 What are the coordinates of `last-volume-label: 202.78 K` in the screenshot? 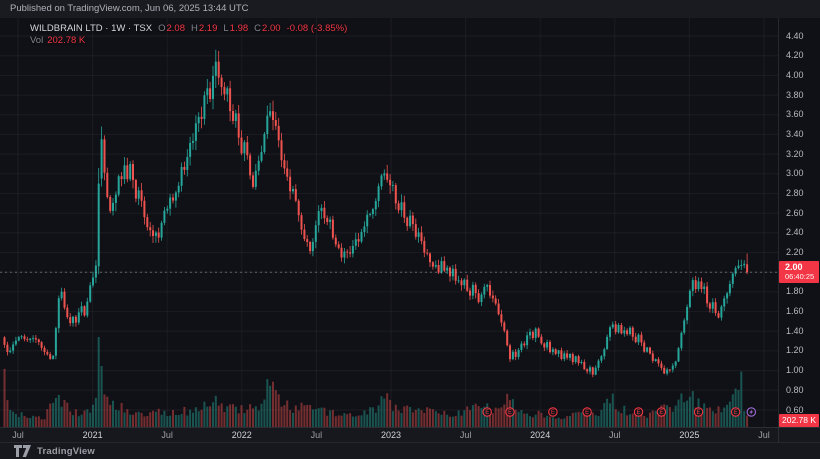 It's located at (799, 420).